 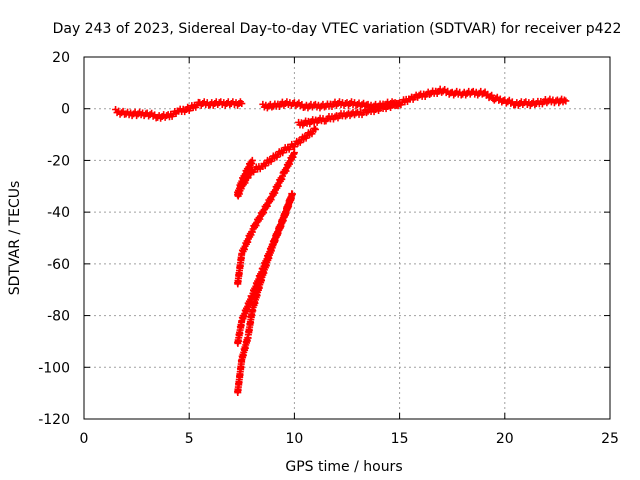 I want to click on x-tick-label: 20, so click(x=505, y=439).